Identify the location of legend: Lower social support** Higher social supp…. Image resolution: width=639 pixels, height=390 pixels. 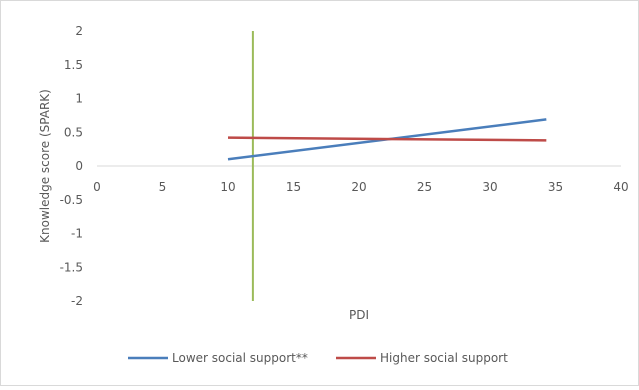
(318, 358).